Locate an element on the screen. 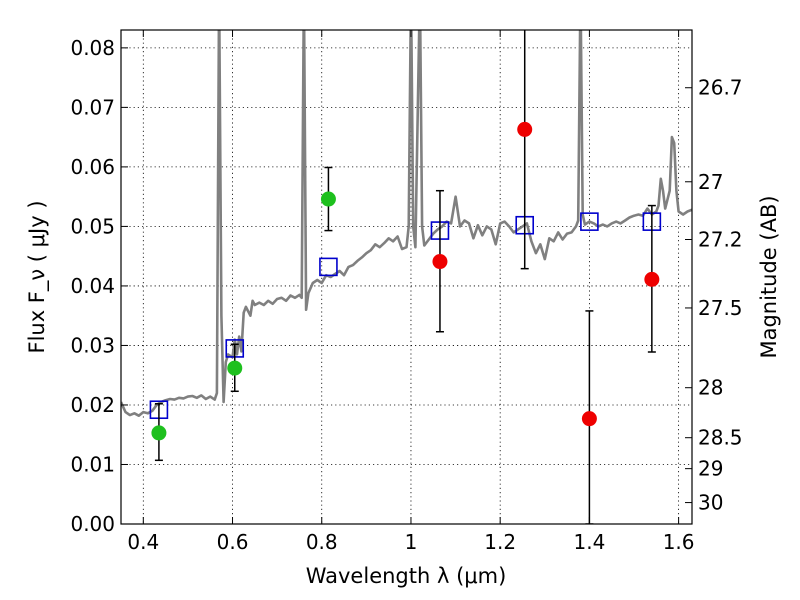  y2-tick-label: 28.5 is located at coordinates (720, 438).